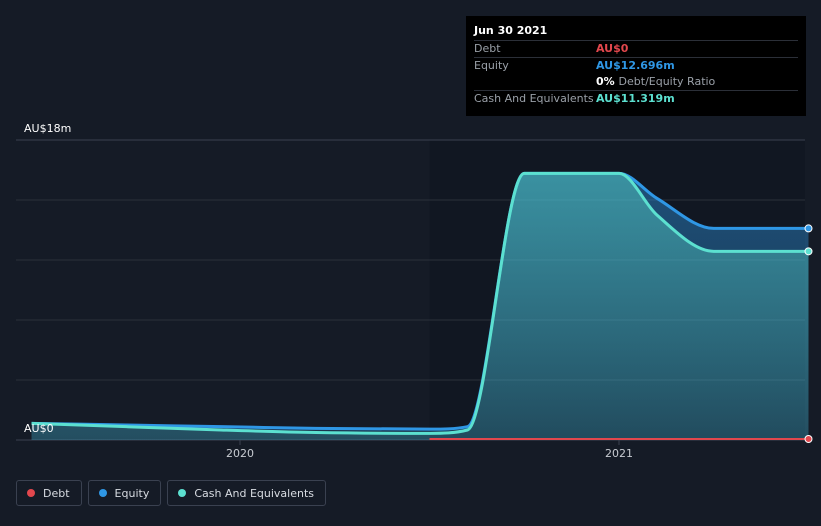 The width and height of the screenshot is (821, 526). Describe the element at coordinates (56, 493) in the screenshot. I see `legend-label-debt: Debt` at that location.